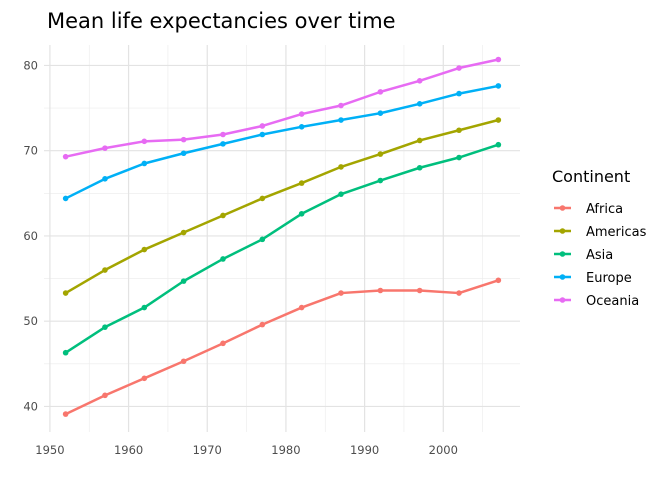 The width and height of the screenshot is (672, 480). Describe the element at coordinates (30, 406) in the screenshot. I see `y-tick-label: 40` at that location.